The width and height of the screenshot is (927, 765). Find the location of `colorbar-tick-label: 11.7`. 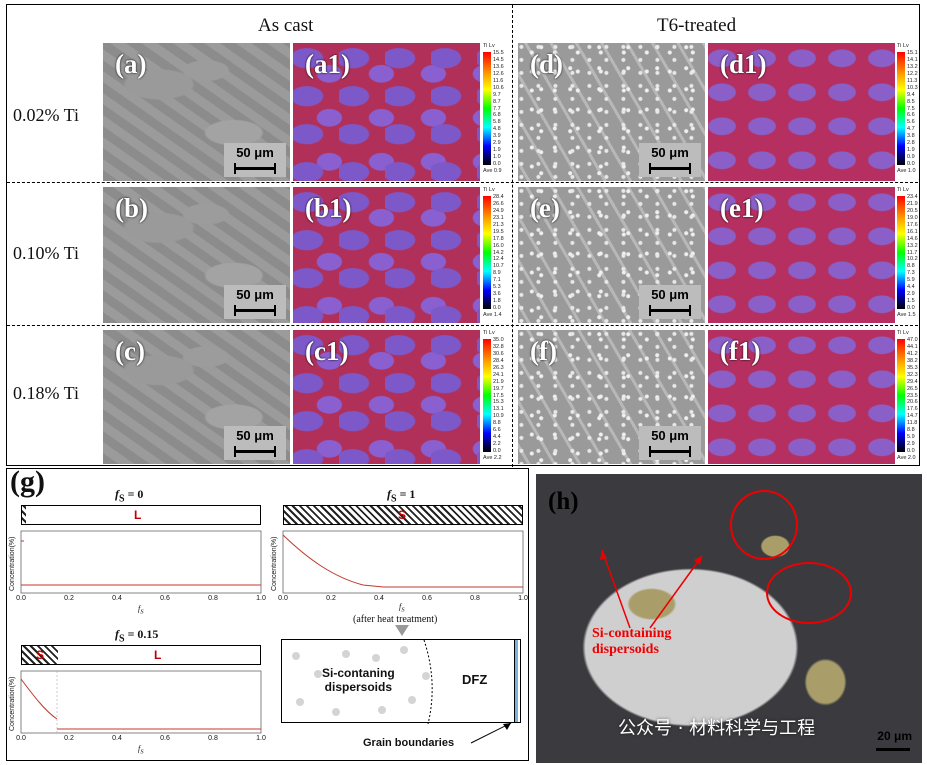

colorbar-tick-label: 11.7 is located at coordinates (912, 252).